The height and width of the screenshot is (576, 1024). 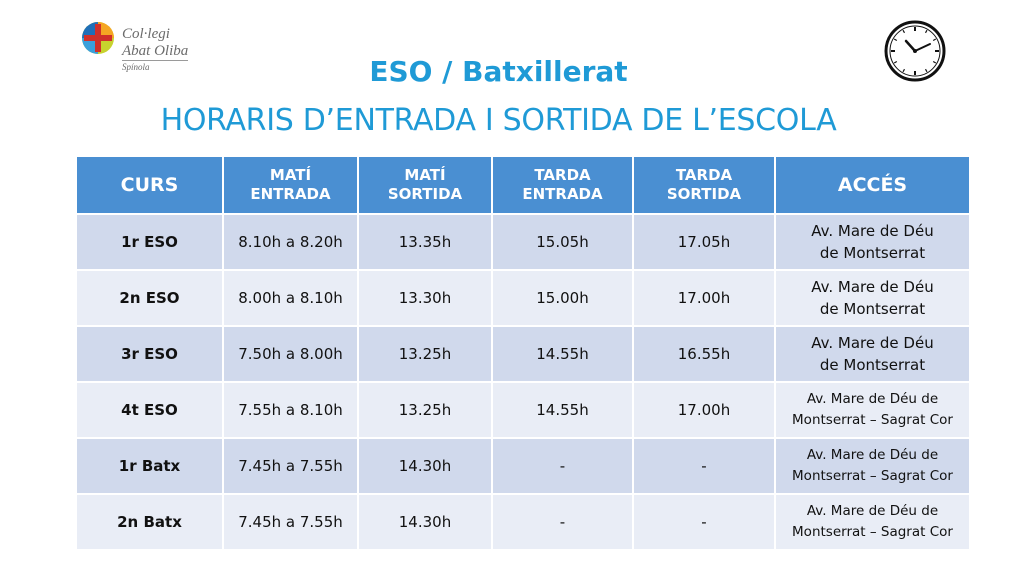 What do you see at coordinates (150, 241) in the screenshot?
I see `cell-curs: 1r ESO` at bounding box center [150, 241].